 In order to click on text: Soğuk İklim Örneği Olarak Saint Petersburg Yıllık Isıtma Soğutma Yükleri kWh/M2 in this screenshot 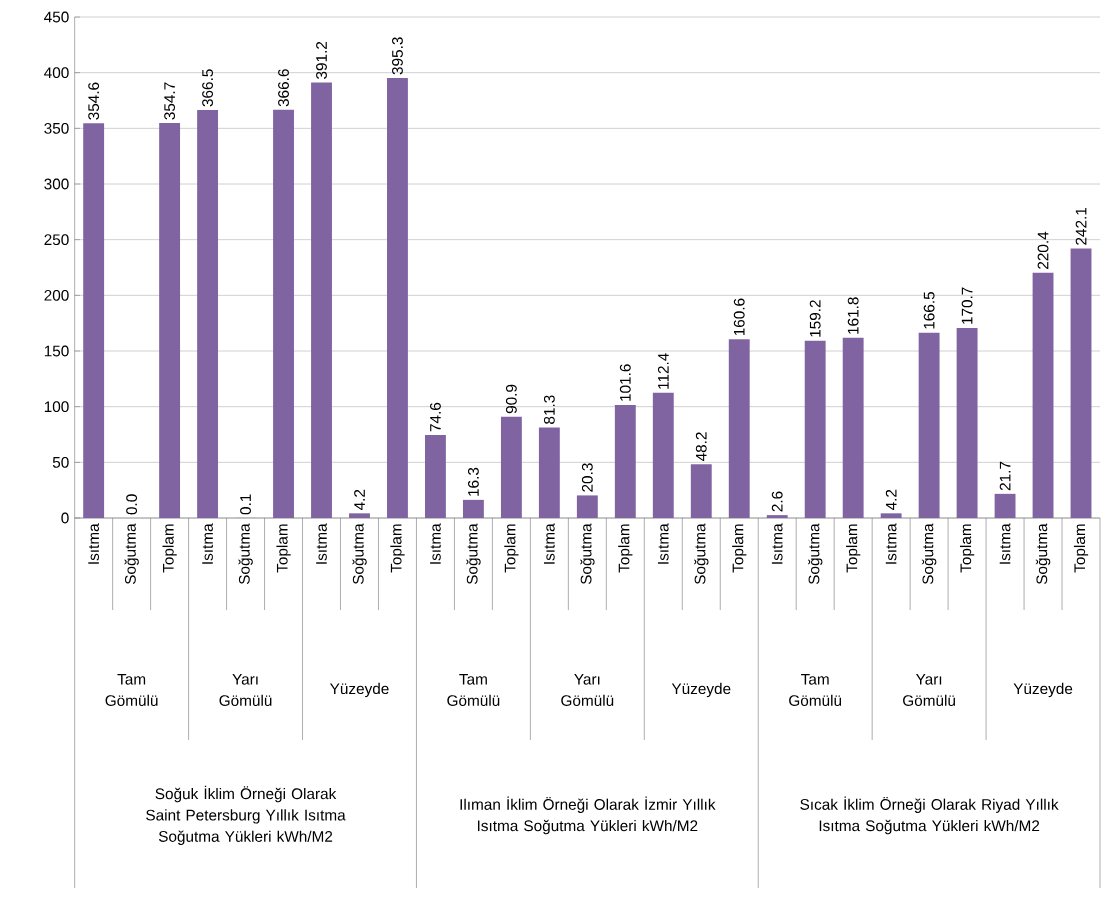, I will do `click(246, 815)`.